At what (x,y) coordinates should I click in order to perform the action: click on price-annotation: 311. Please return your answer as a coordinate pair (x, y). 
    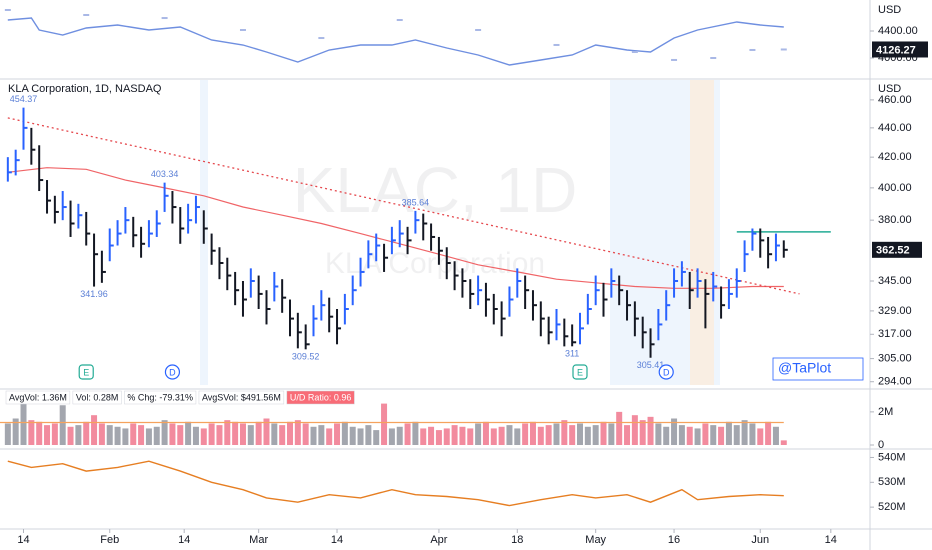
    Looking at the image, I should click on (572, 354).